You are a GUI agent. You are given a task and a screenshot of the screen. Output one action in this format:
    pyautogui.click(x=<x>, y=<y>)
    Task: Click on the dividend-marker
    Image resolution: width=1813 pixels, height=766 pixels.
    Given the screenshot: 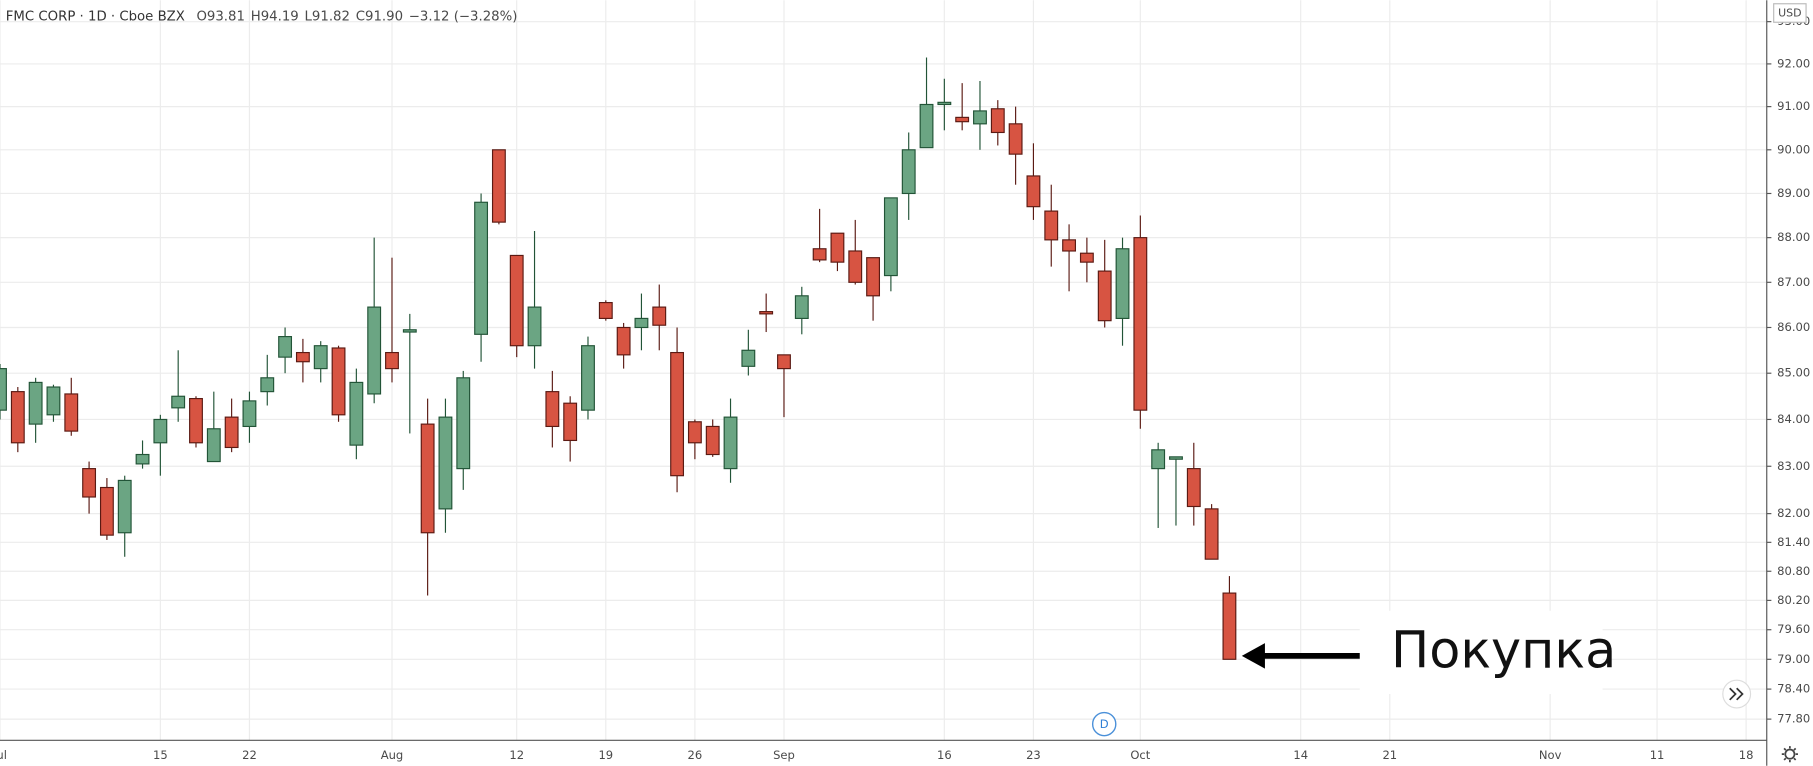 What is the action you would take?
    pyautogui.click(x=1104, y=724)
    